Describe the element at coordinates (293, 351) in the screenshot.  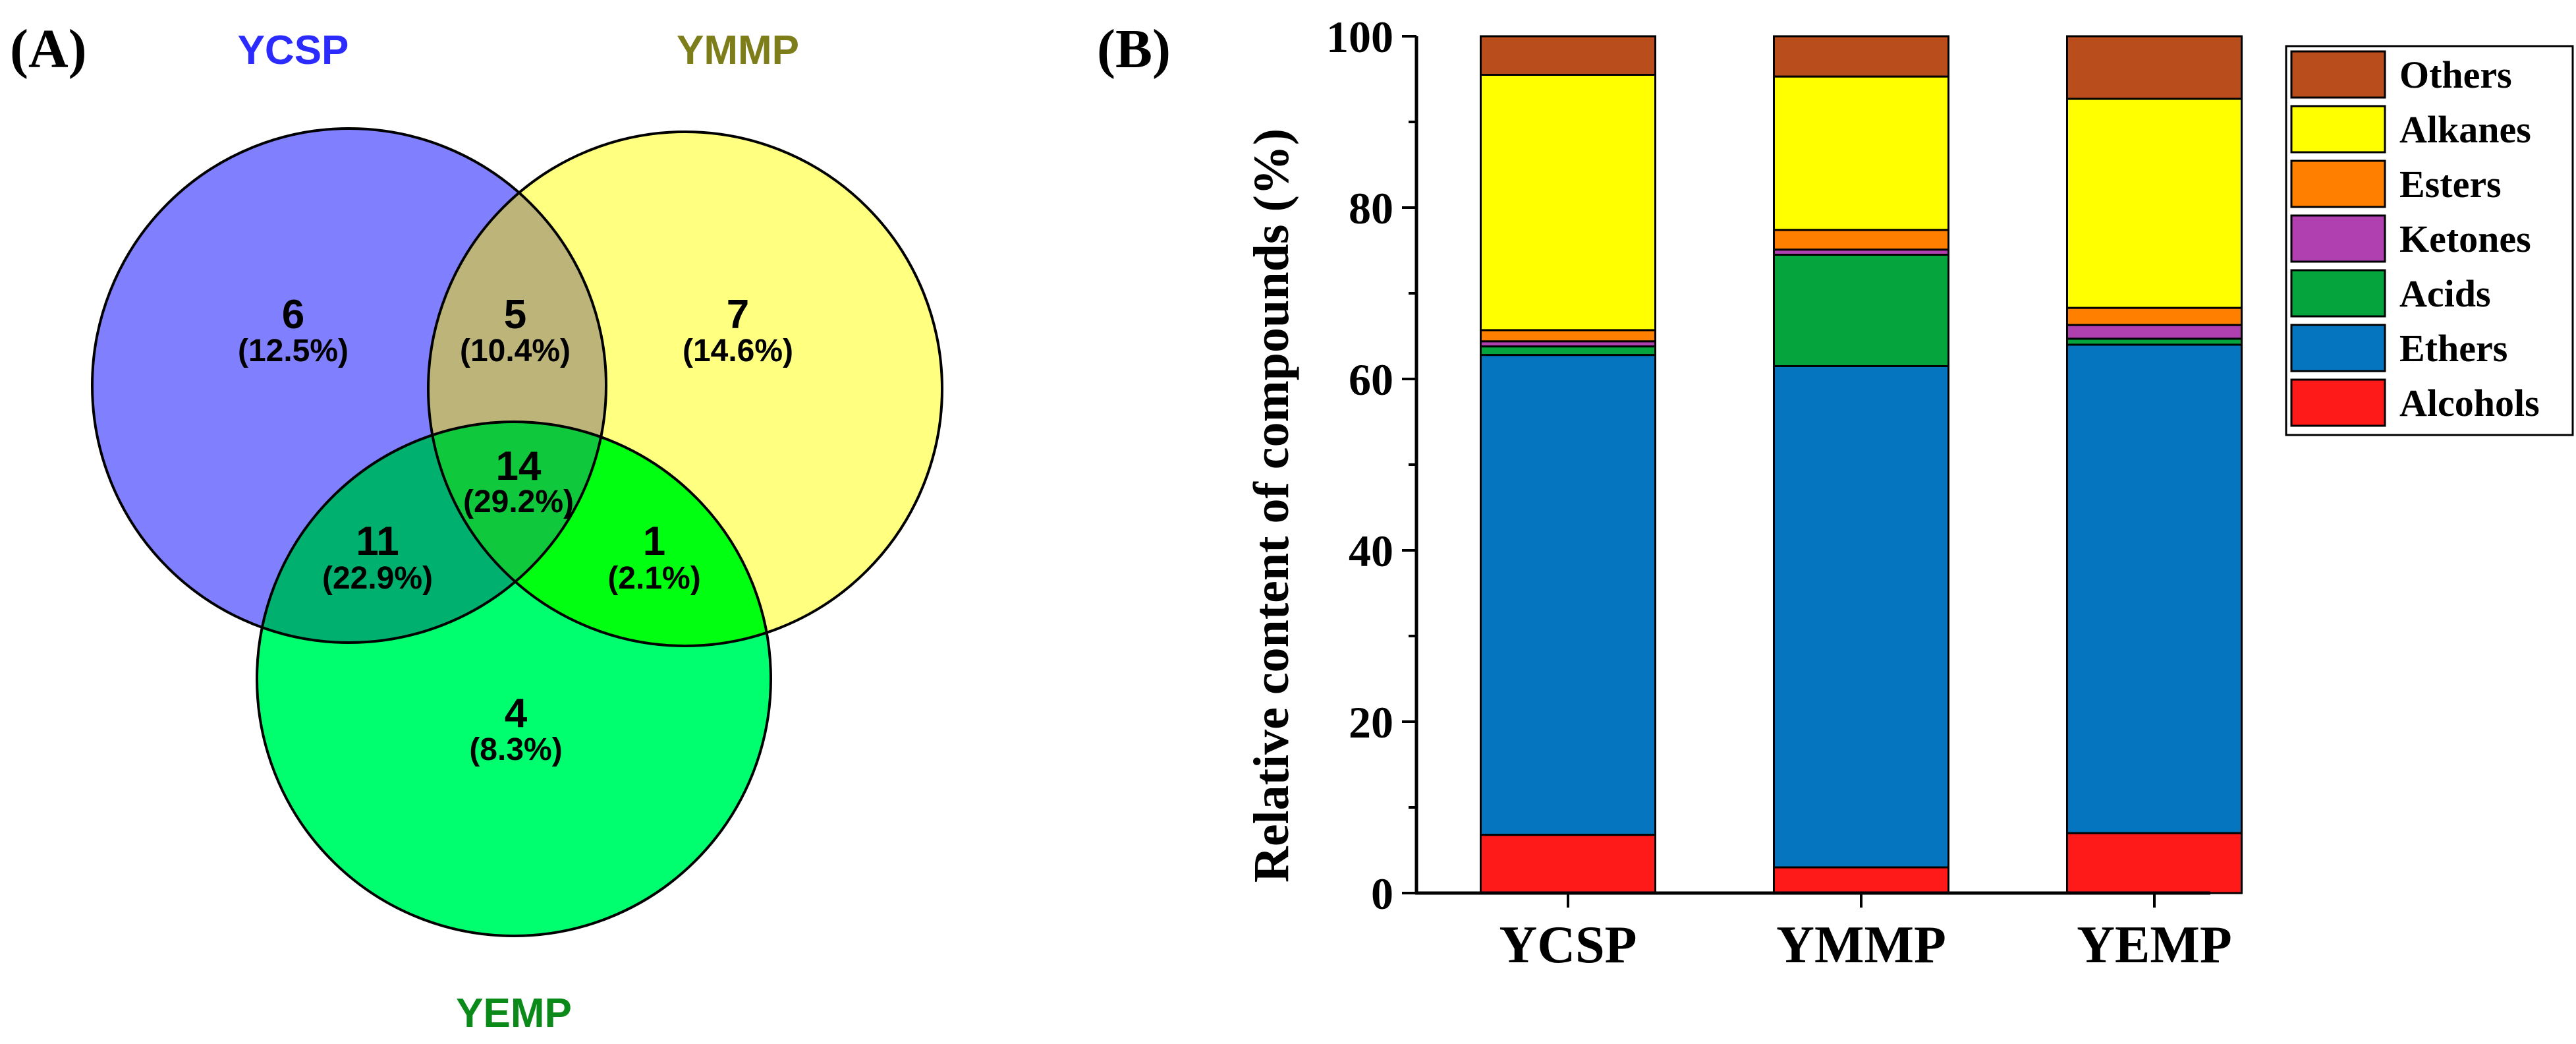
I see `region-pct-ycsp-only: (12.5%)` at that location.